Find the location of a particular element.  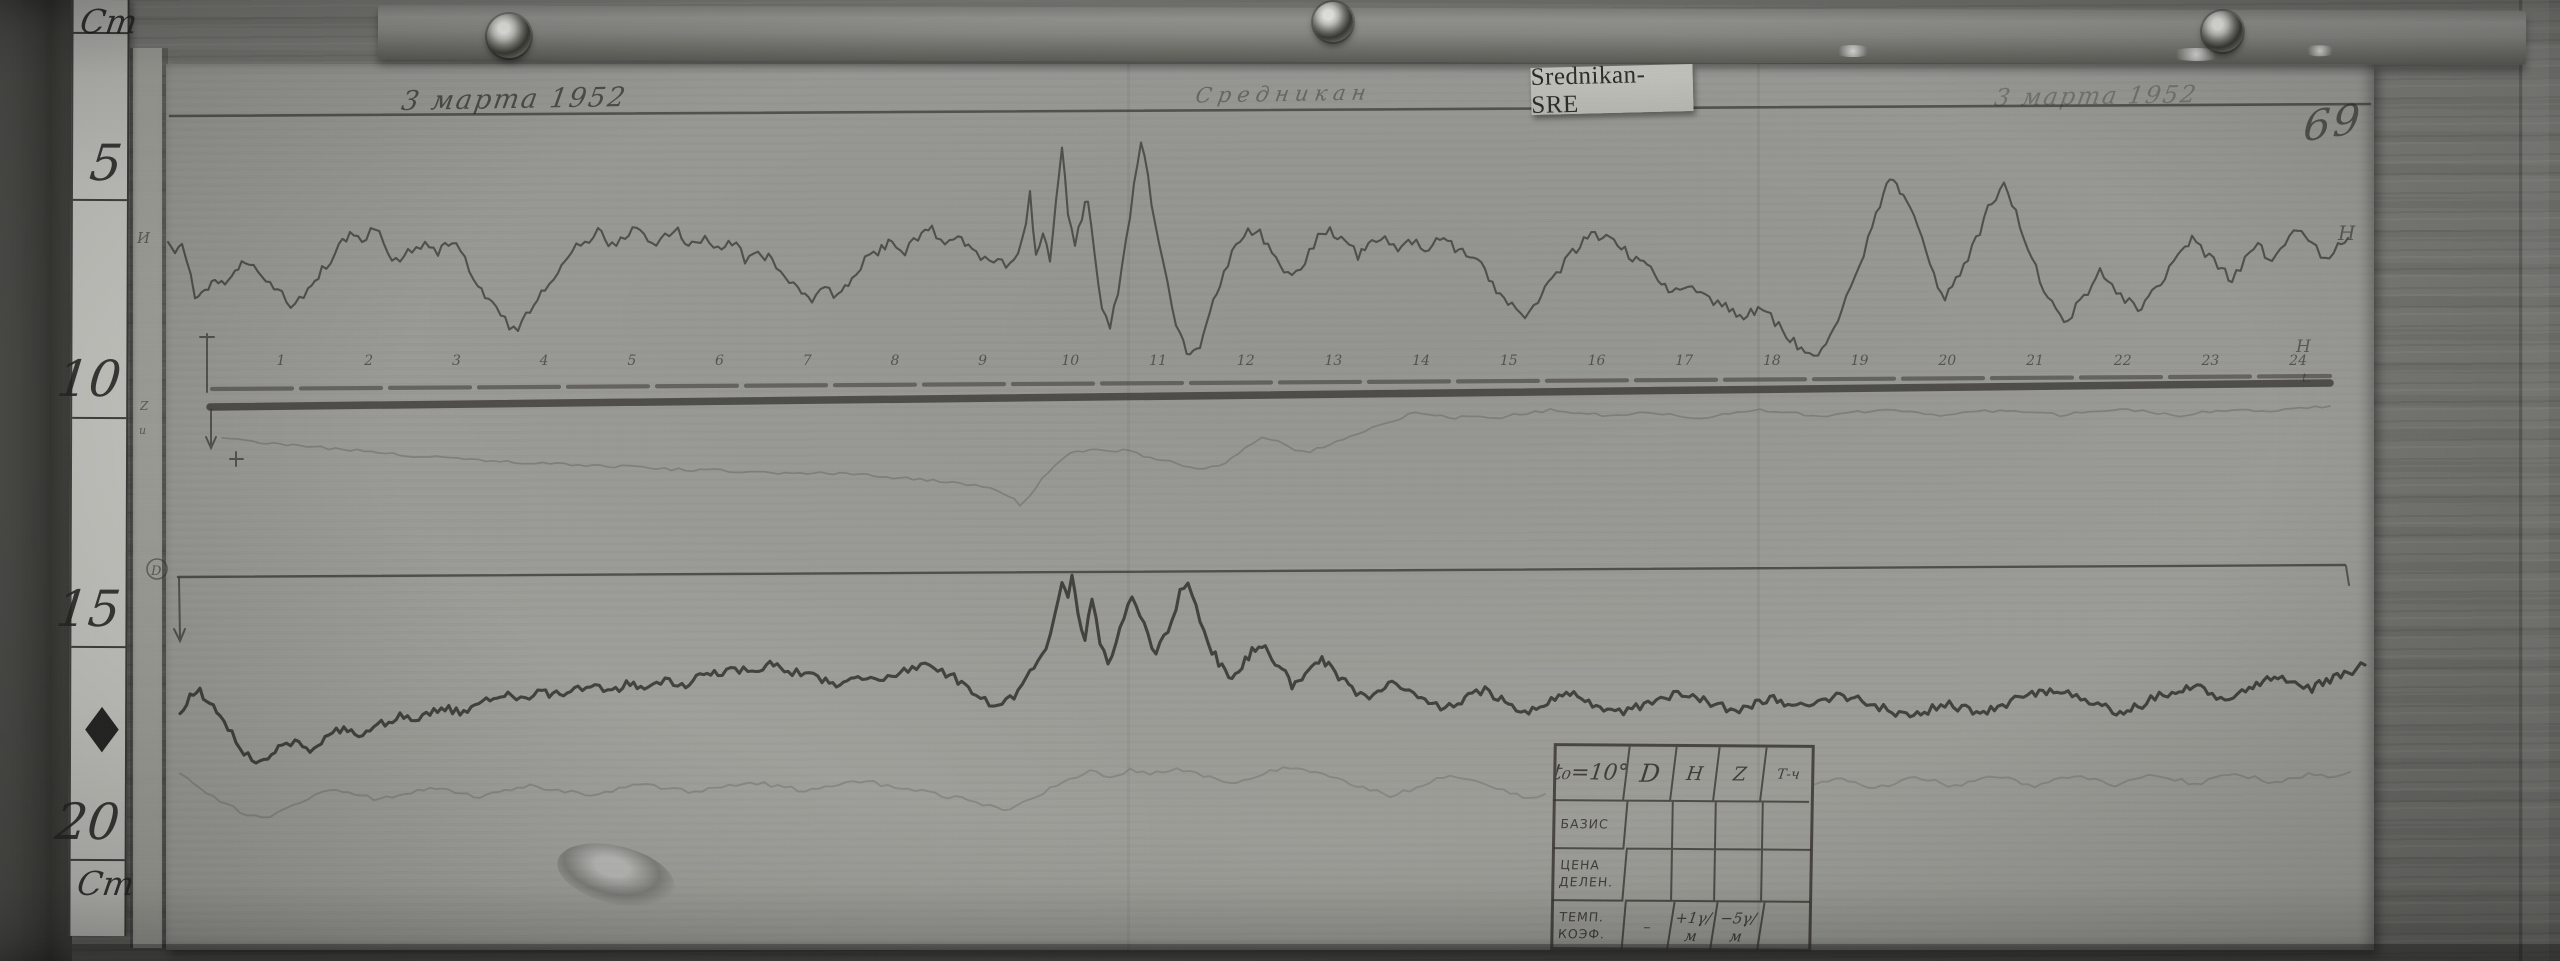

station-plaque-label: Srednikan-SRE is located at coordinates (1588, 89).